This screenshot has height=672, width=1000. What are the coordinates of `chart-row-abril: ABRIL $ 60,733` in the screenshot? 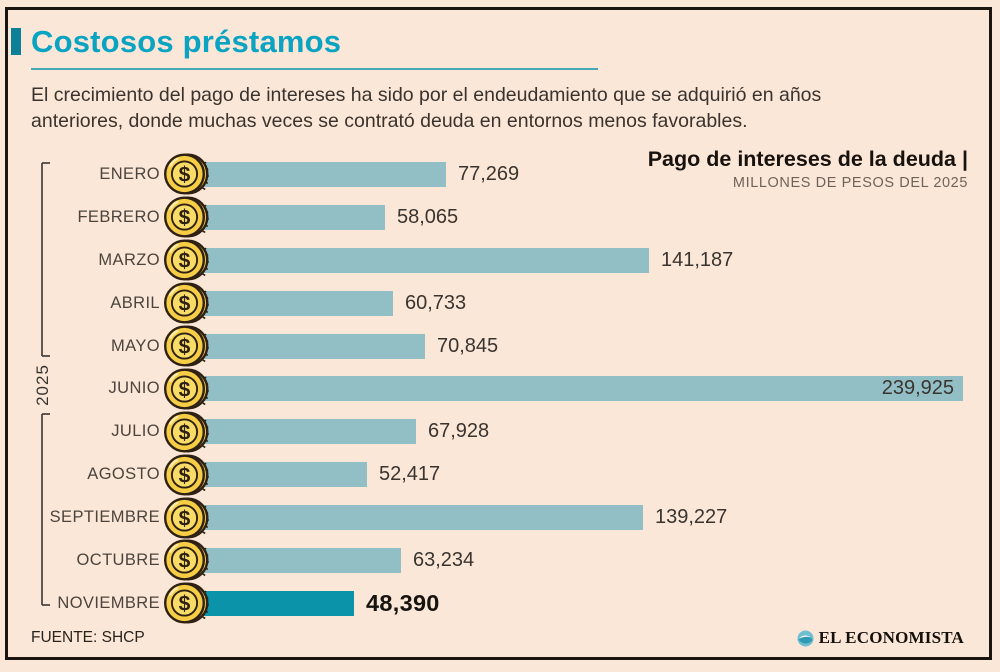 It's located at (497, 303).